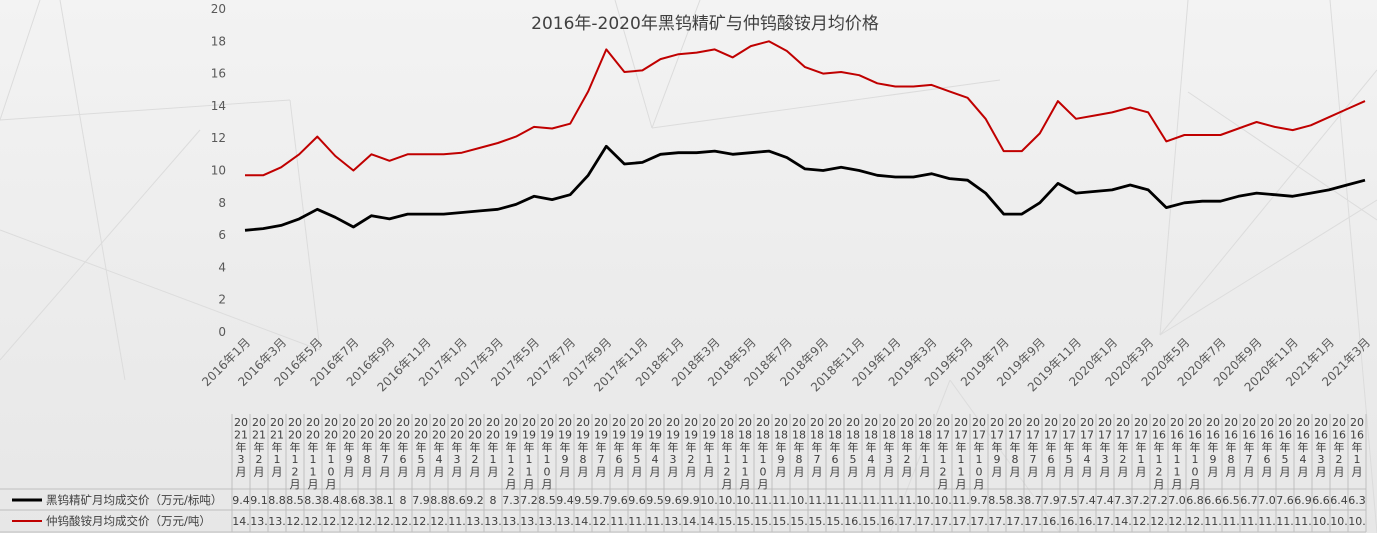 The height and width of the screenshot is (533, 1377). I want to click on table-header-cell: 20 19 年 1 1 月, so click(529, 453).